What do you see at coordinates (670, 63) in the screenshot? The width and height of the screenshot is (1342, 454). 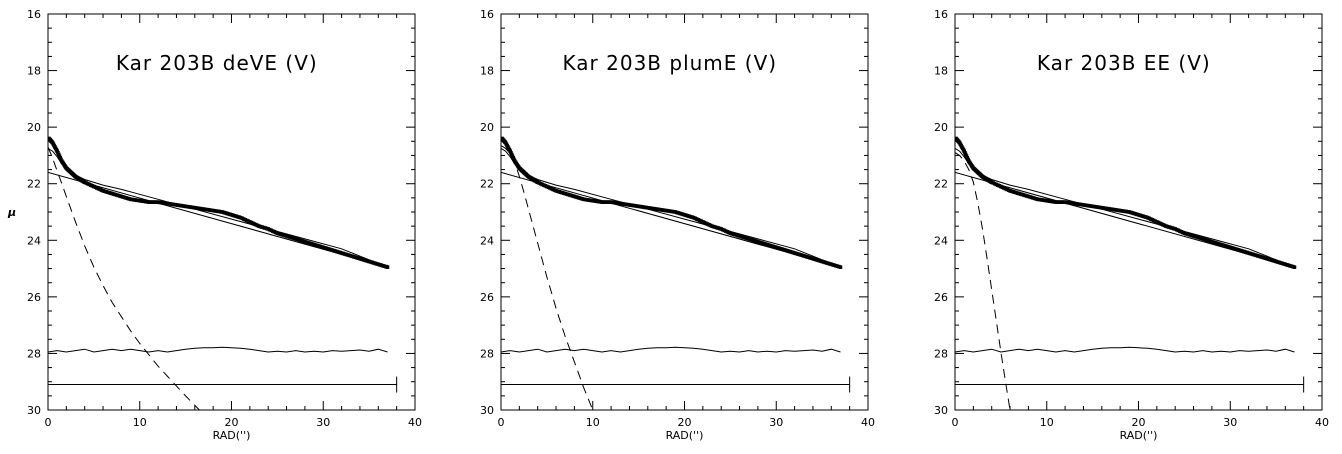 I see `chart-title: Kar 203B plumE (V)` at bounding box center [670, 63].